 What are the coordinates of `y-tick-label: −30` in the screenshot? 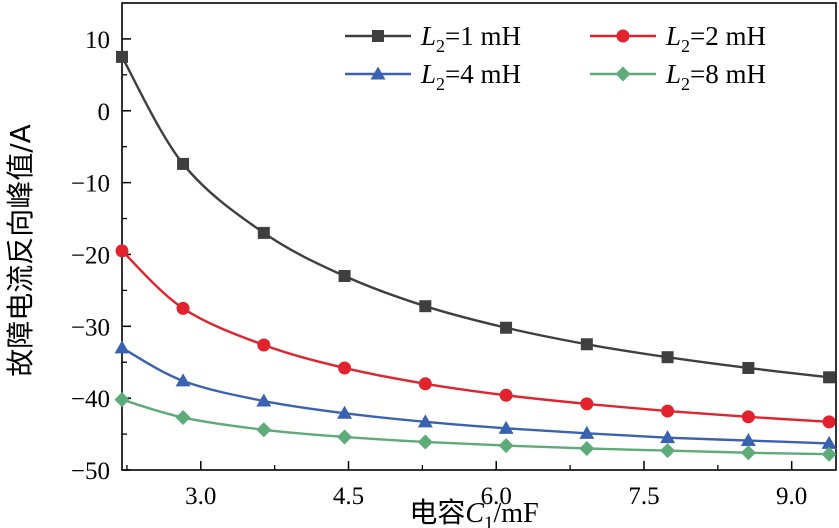 It's located at (90, 327).